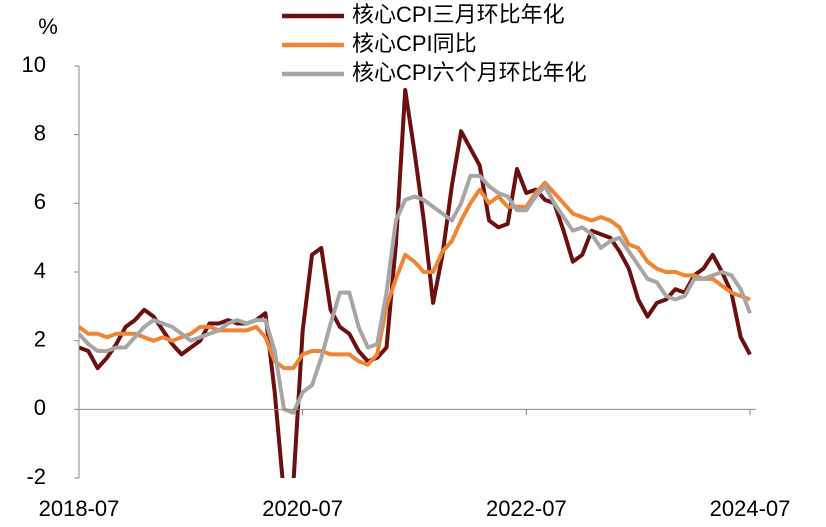 The width and height of the screenshot is (826, 527). What do you see at coordinates (40, 338) in the screenshot?
I see `y-tick-label: 2` at bounding box center [40, 338].